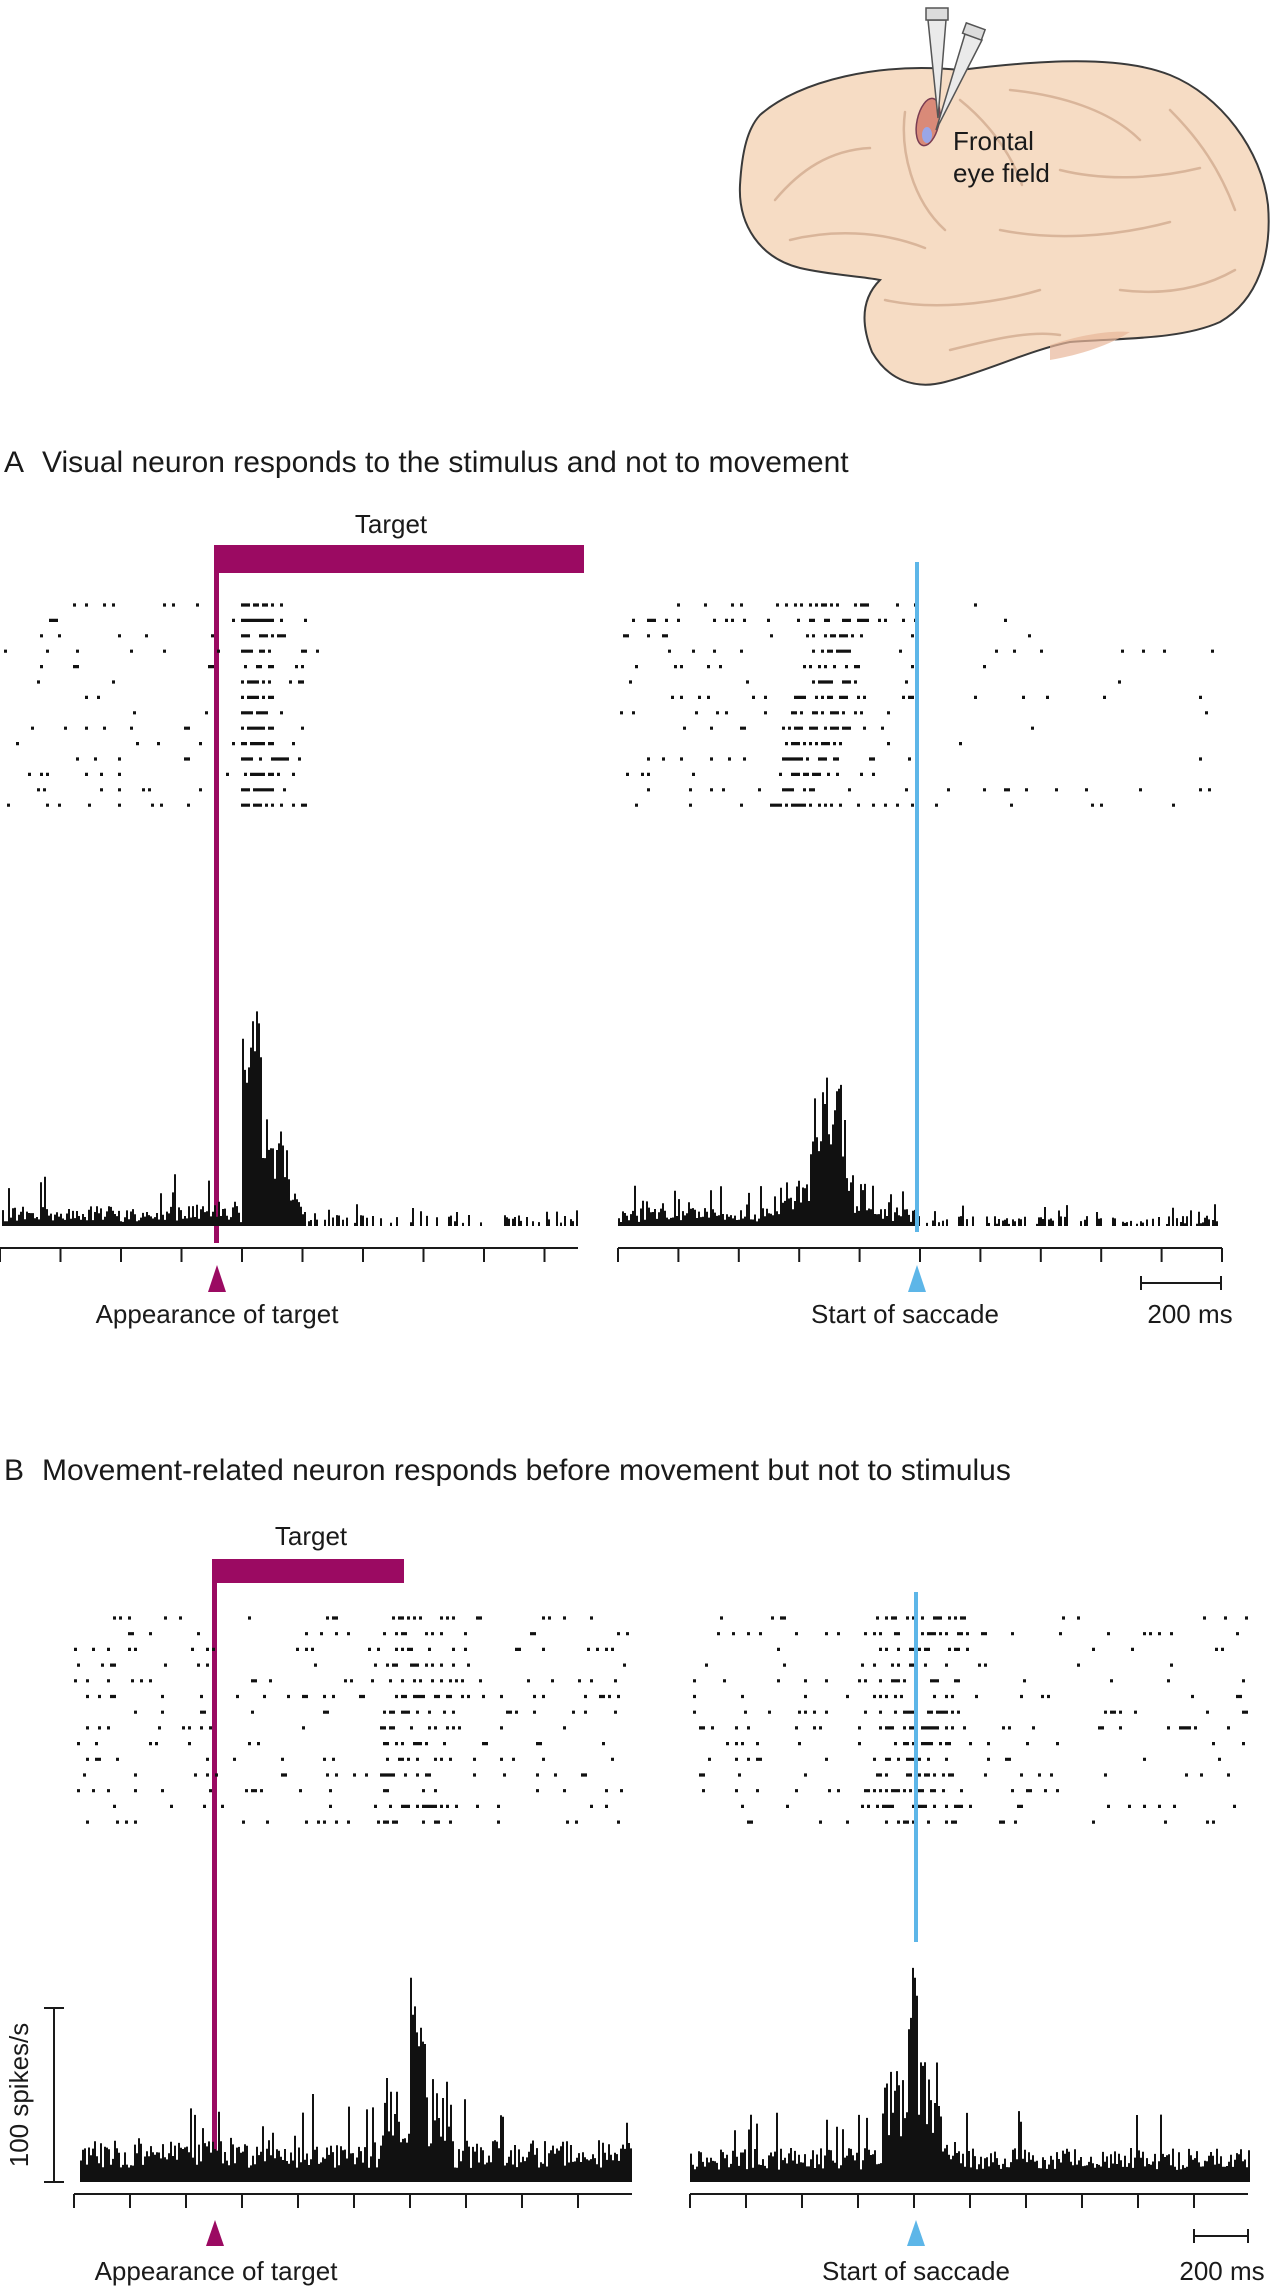 This screenshot has width=1272, height=2286. Describe the element at coordinates (1189, 1314) in the screenshot. I see `panel-a-scale-label: 200 ms` at that location.